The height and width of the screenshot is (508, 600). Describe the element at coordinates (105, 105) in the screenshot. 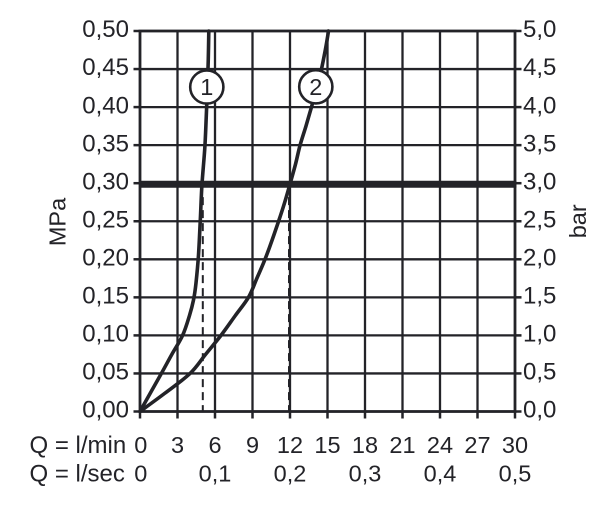

I see `svg-text: 0,40` at that location.